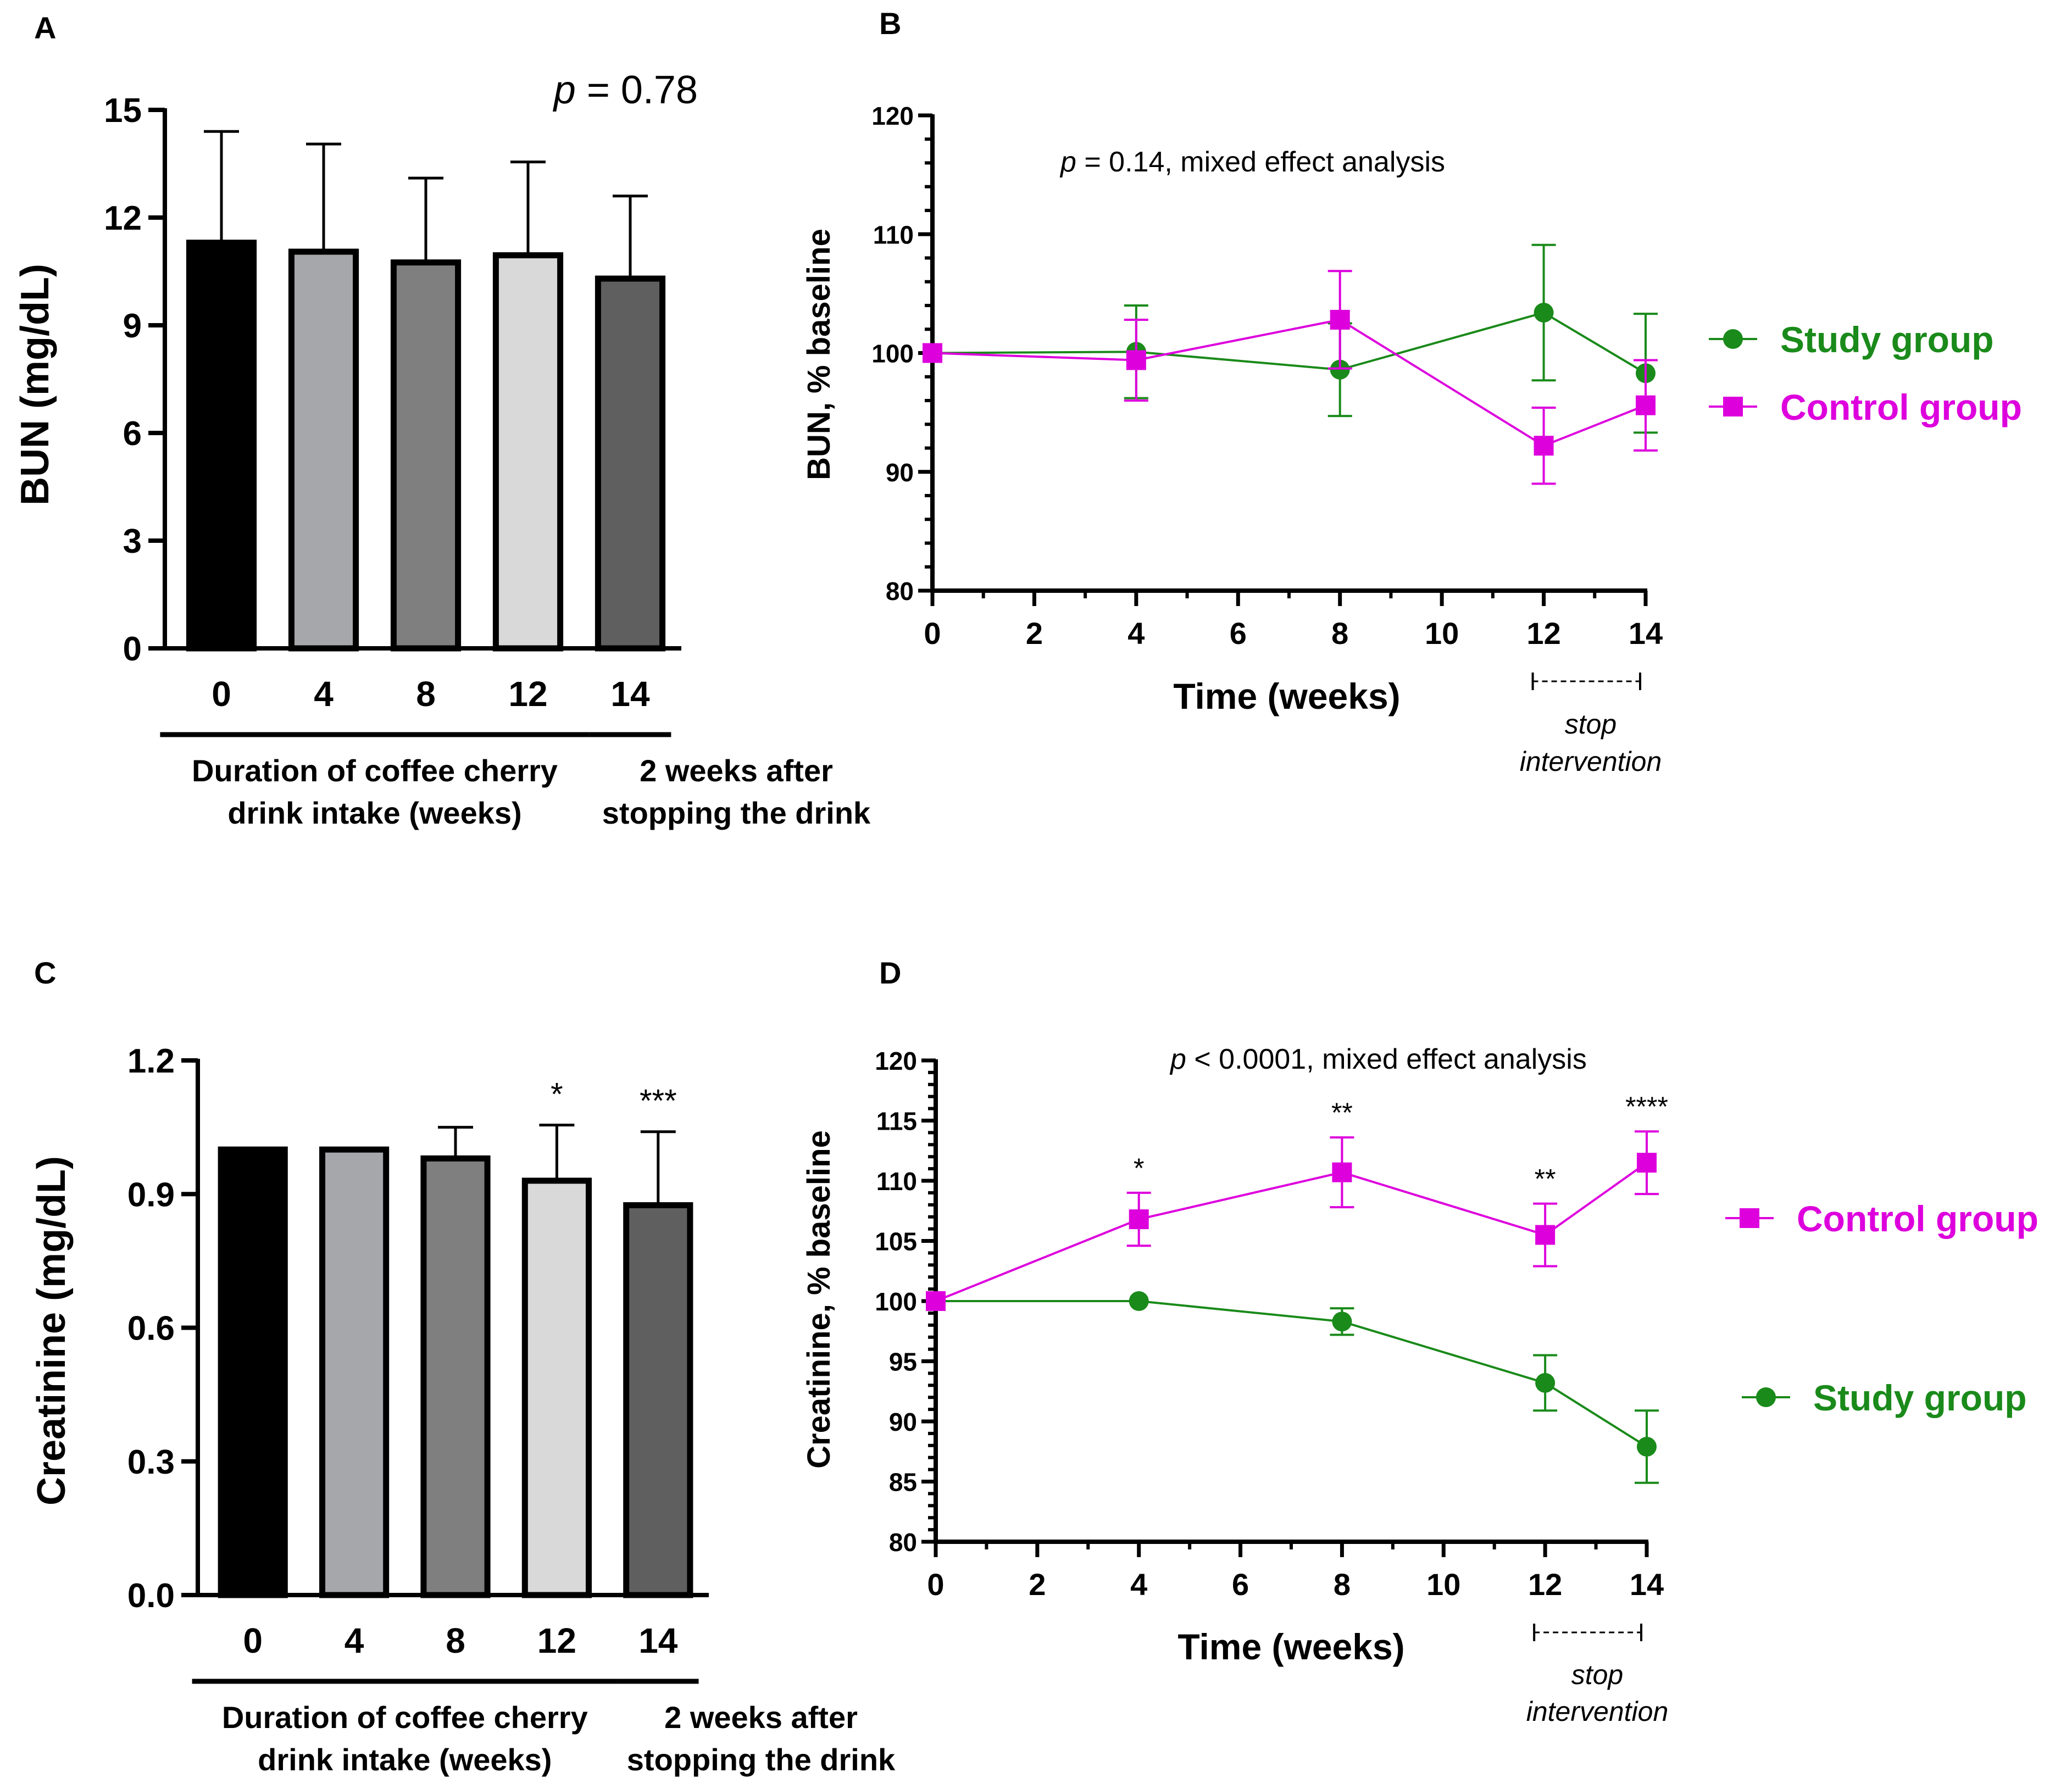  I want to click on panel-label-d: D, so click(890, 972).